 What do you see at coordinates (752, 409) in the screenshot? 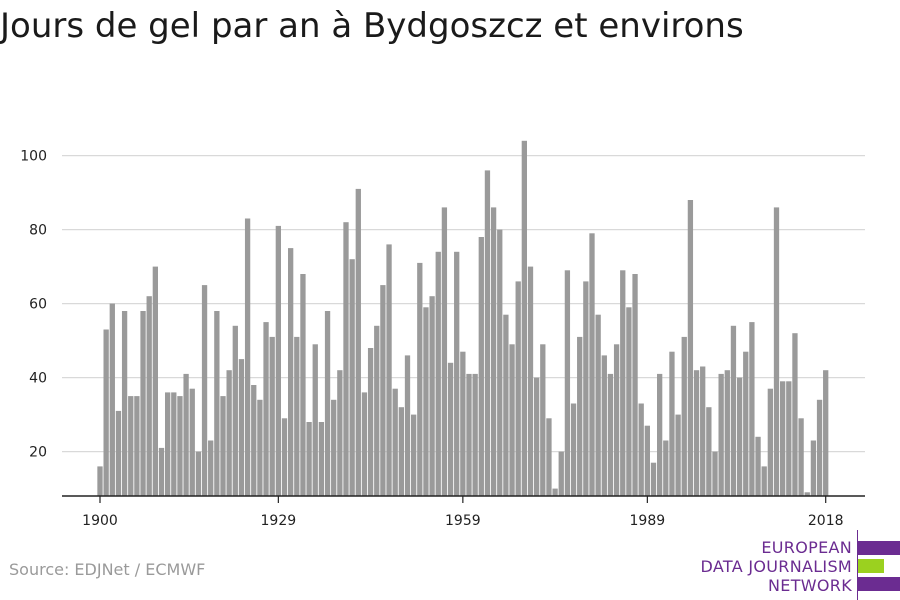
I see `bar-2006` at bounding box center [752, 409].